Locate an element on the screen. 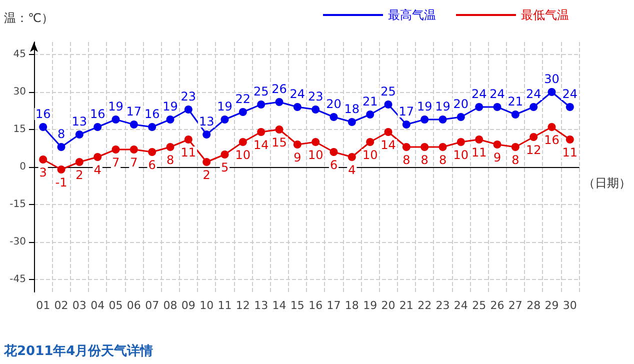  x-tick-label: 04 is located at coordinates (97, 305).